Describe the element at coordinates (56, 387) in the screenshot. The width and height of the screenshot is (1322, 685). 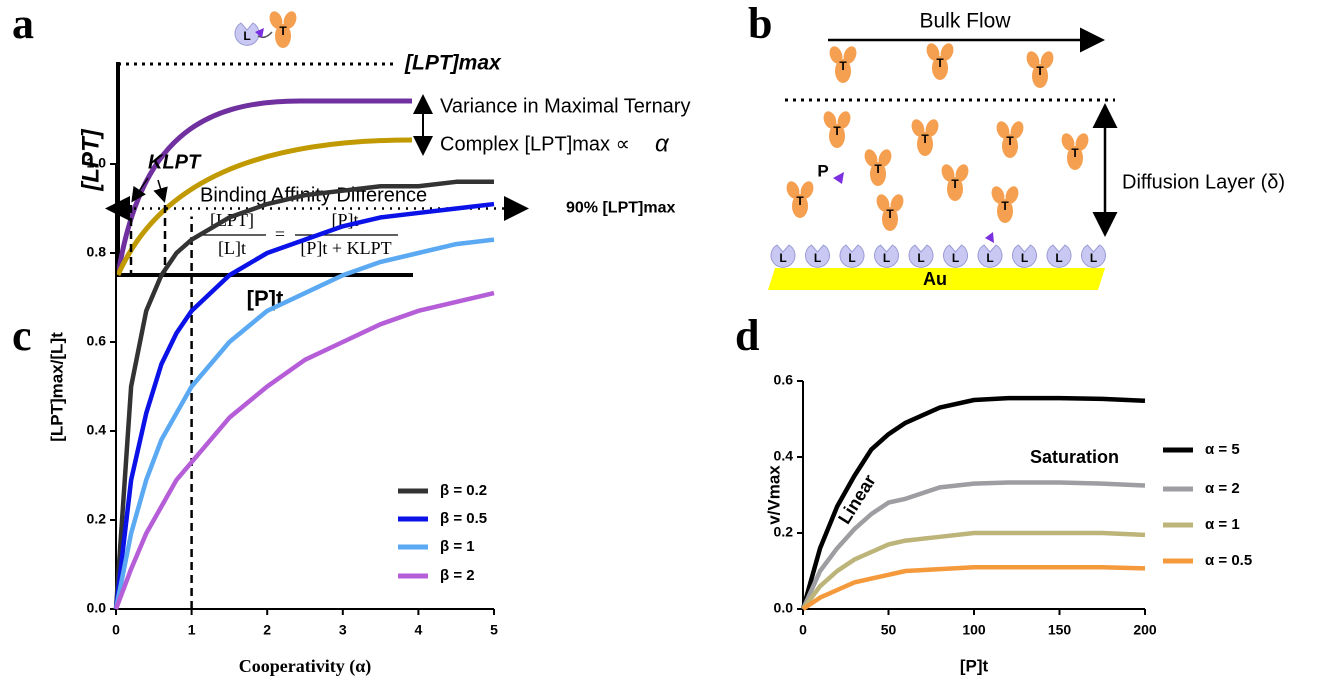
I see `y-axis-label: [LPT]max/[L]t` at that location.